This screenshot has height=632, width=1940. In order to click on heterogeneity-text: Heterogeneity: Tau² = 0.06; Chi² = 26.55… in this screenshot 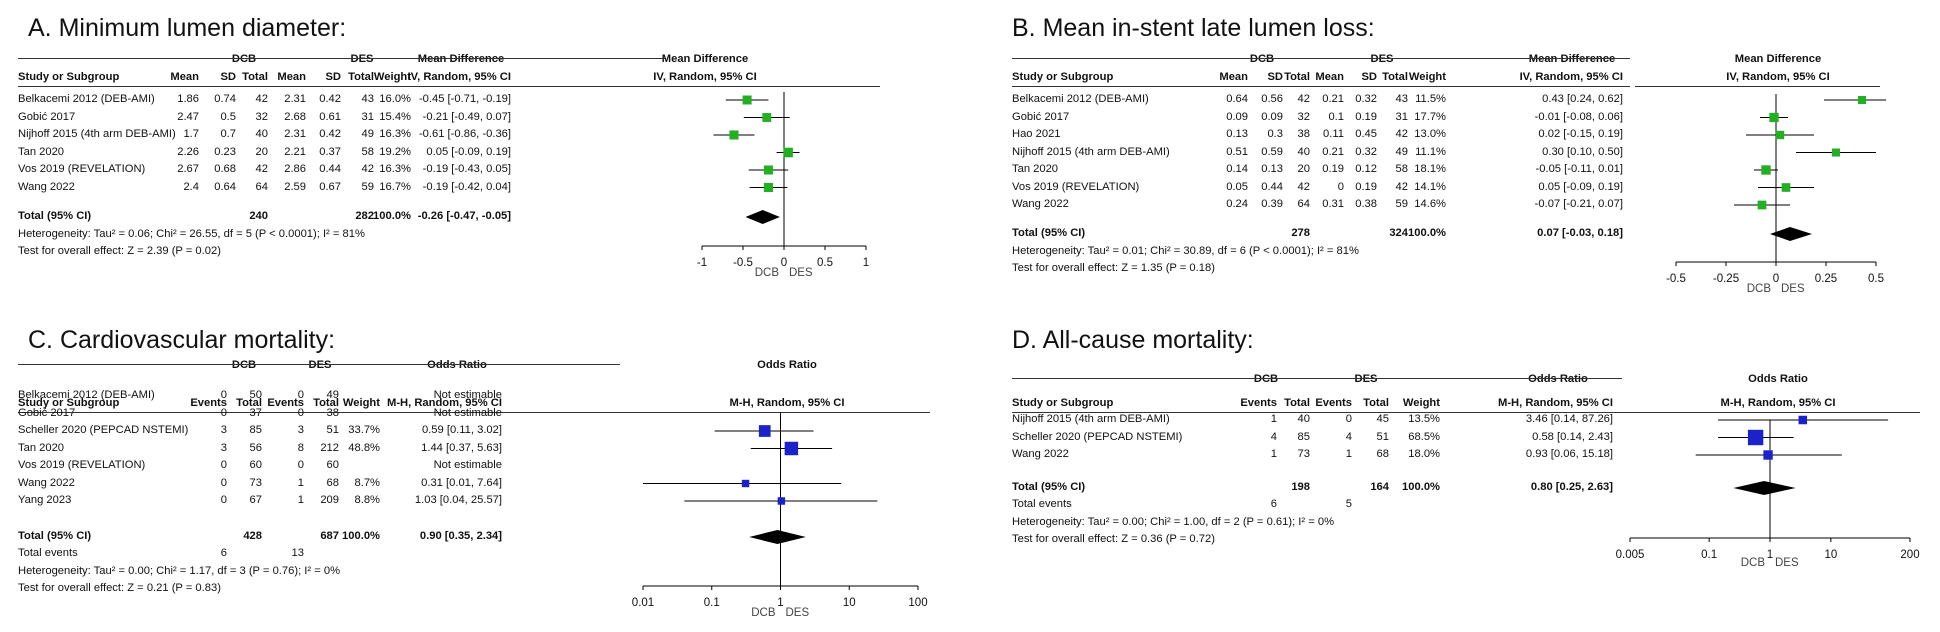, I will do `click(191, 234)`.